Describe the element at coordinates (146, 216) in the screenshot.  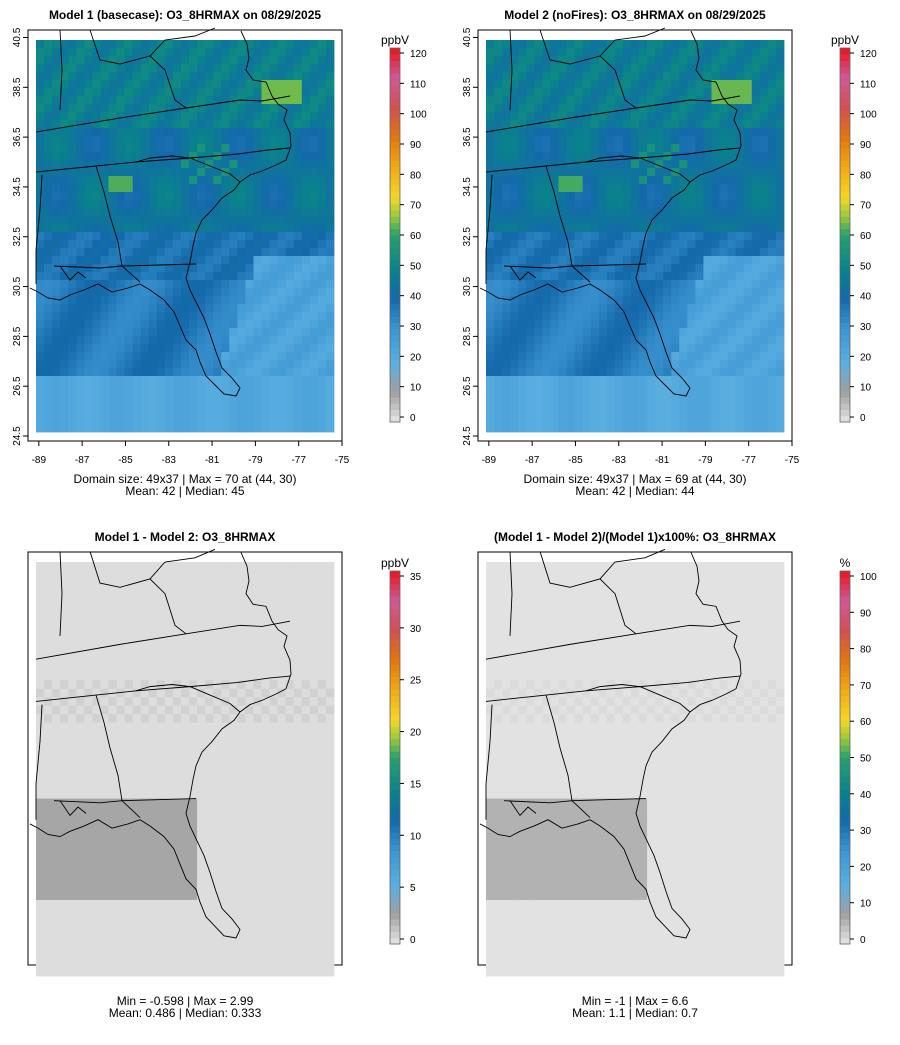
I see `state-boundary` at that location.